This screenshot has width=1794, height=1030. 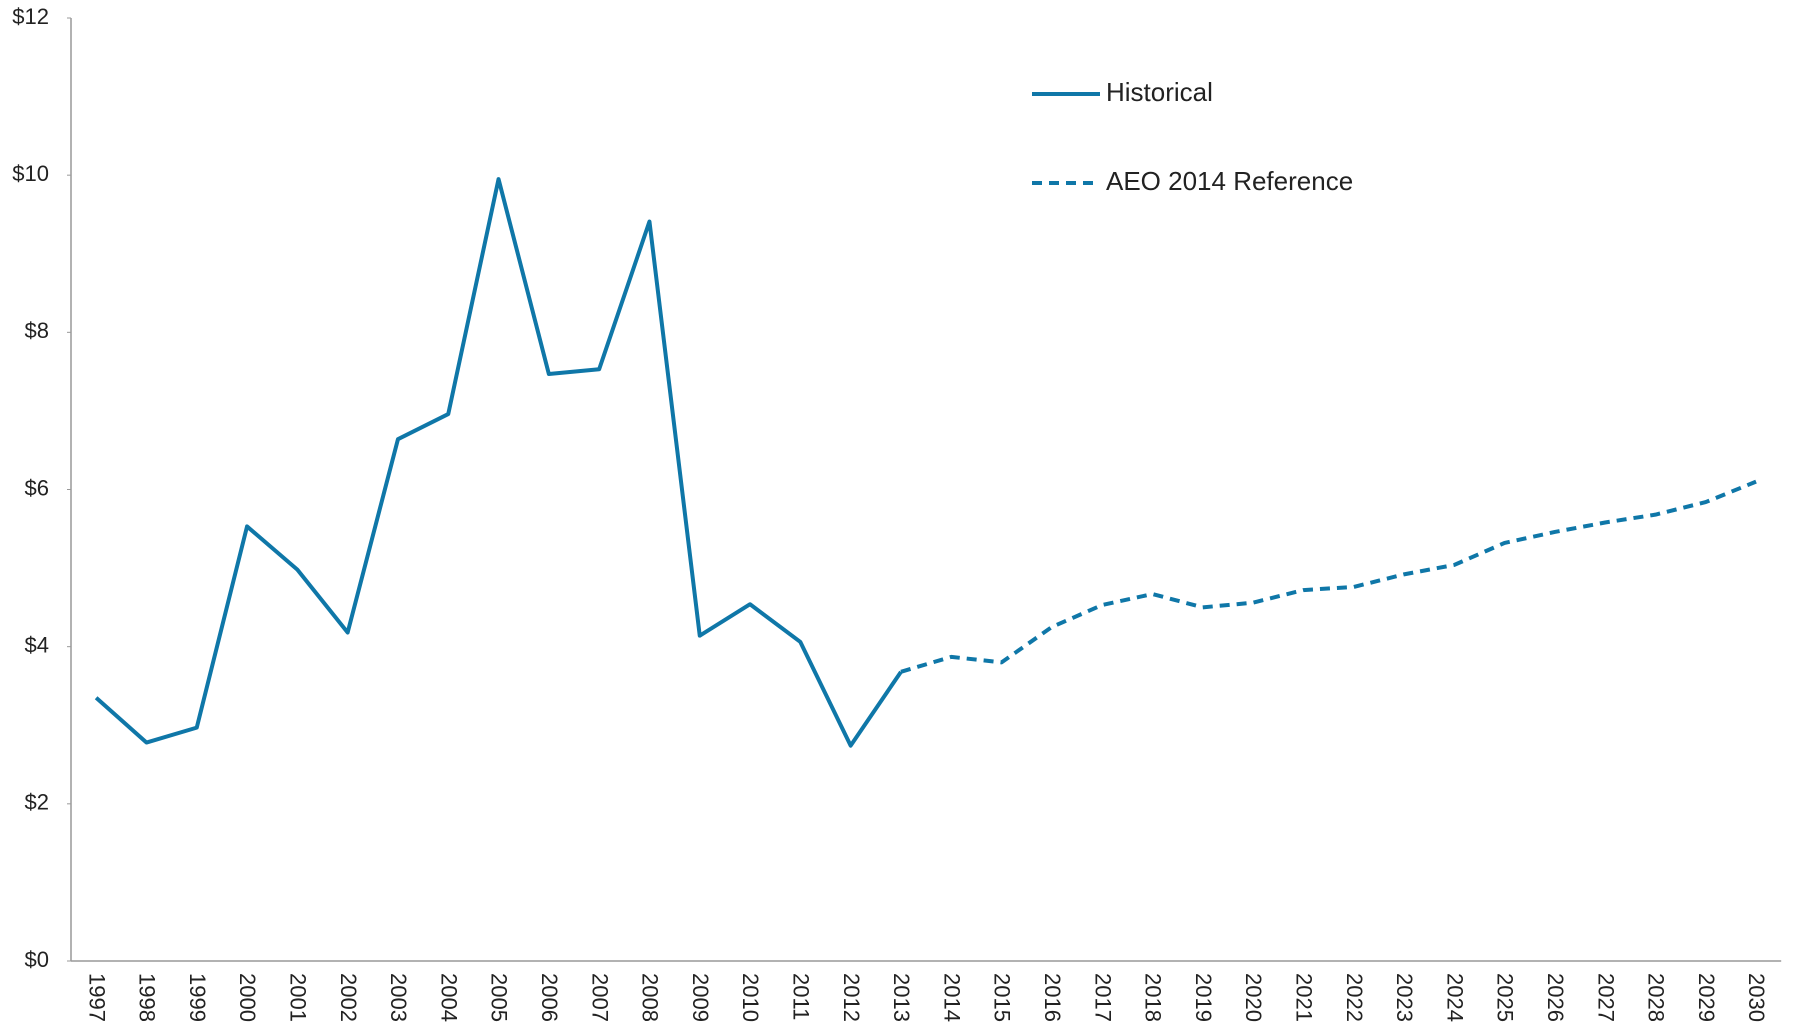 I want to click on x-tick-label: 2005, so click(x=499, y=997).